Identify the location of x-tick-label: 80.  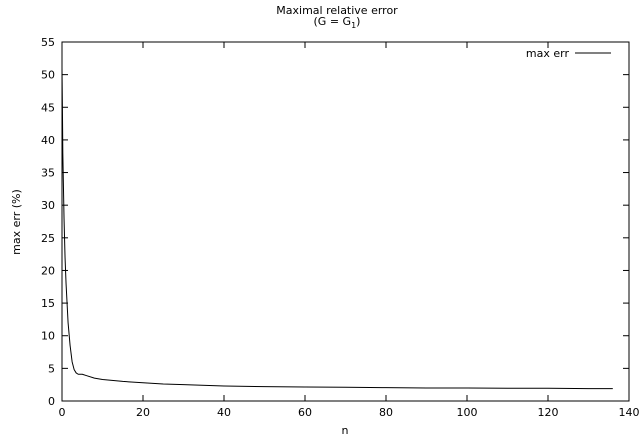
(386, 412).